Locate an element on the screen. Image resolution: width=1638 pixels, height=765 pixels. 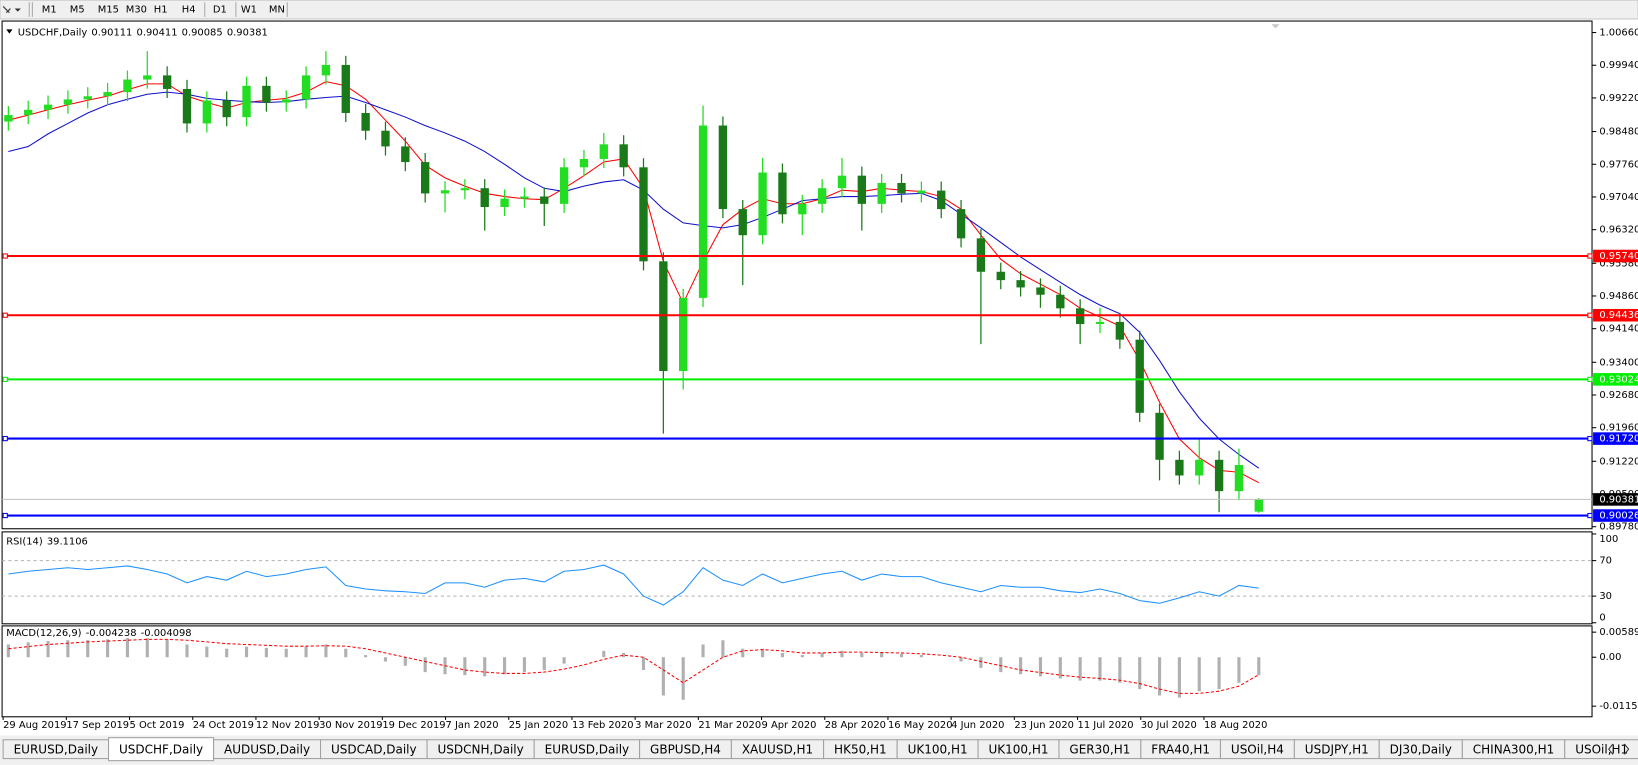
timeframe-button: M5 is located at coordinates (77, 10).